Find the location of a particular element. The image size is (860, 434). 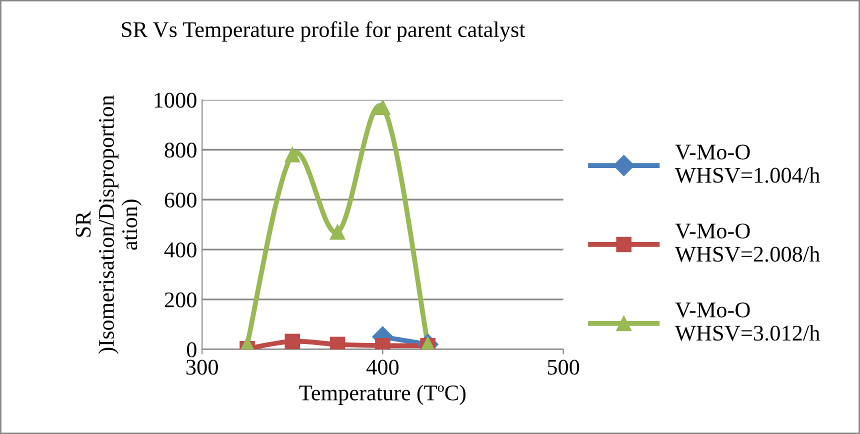

y-tick-label: 200 is located at coordinates (180, 300).